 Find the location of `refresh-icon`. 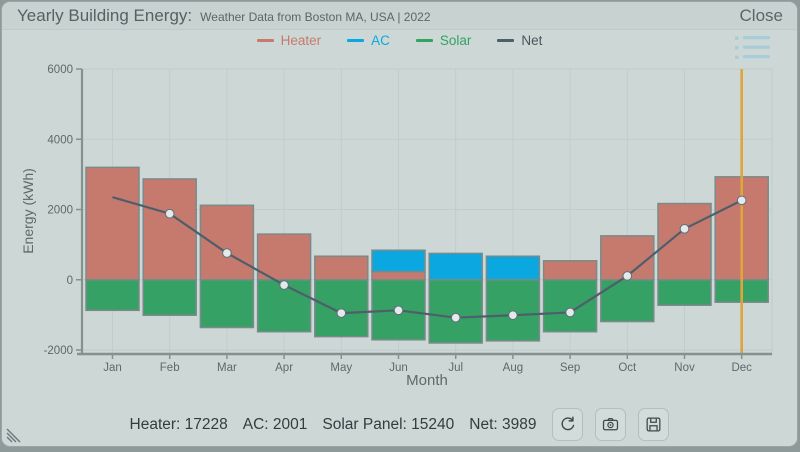

refresh-icon is located at coordinates (568, 423).